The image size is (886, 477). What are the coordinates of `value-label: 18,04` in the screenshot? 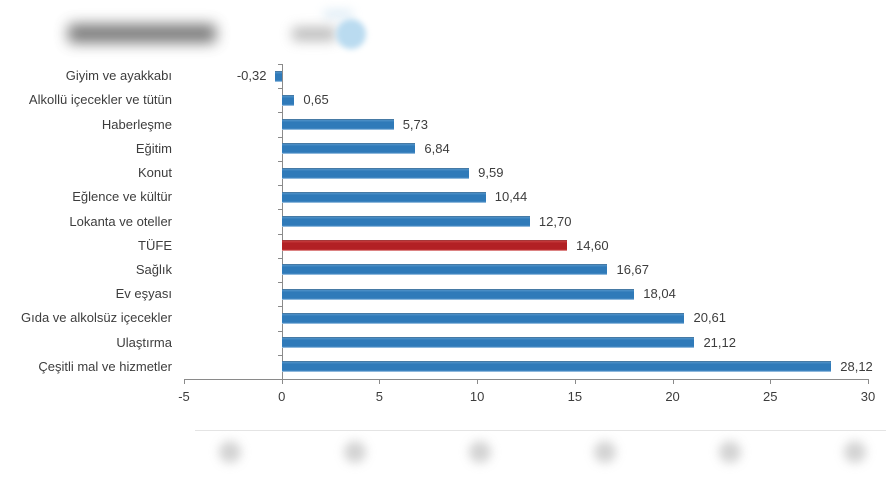 It's located at (659, 294).